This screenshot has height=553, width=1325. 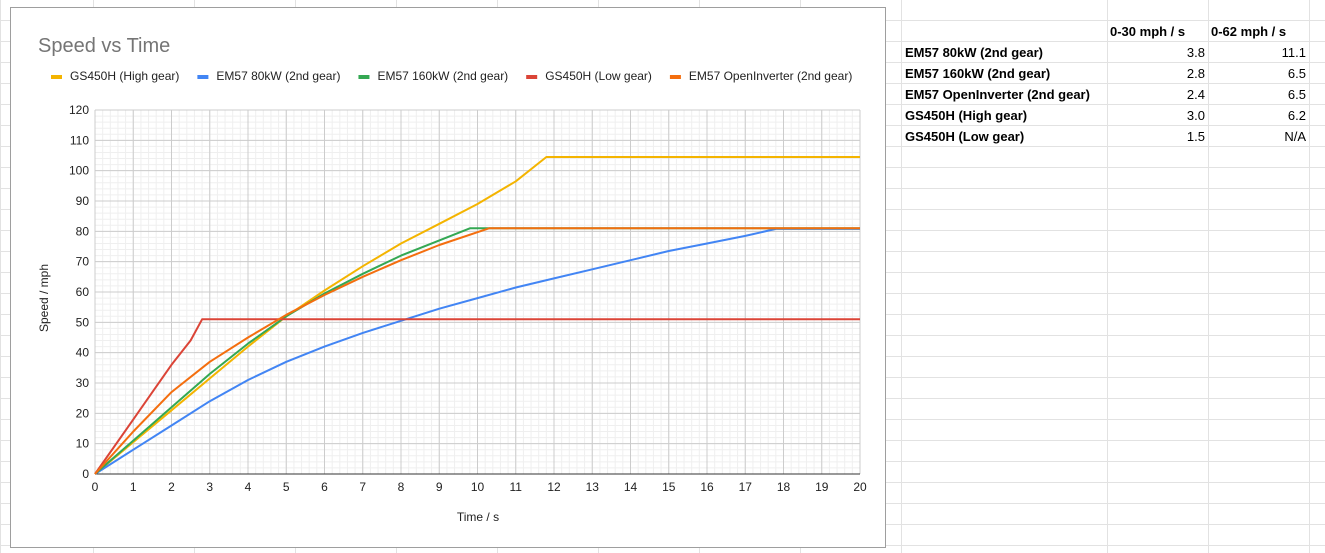 What do you see at coordinates (1295, 136) in the screenshot?
I see `table-cell-0-62: N/A` at bounding box center [1295, 136].